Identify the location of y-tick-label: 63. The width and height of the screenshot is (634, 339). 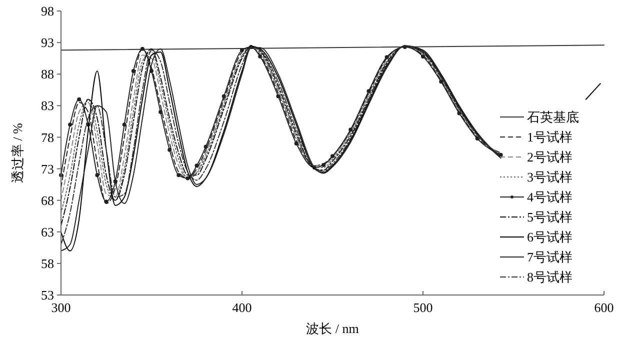
(47, 232).